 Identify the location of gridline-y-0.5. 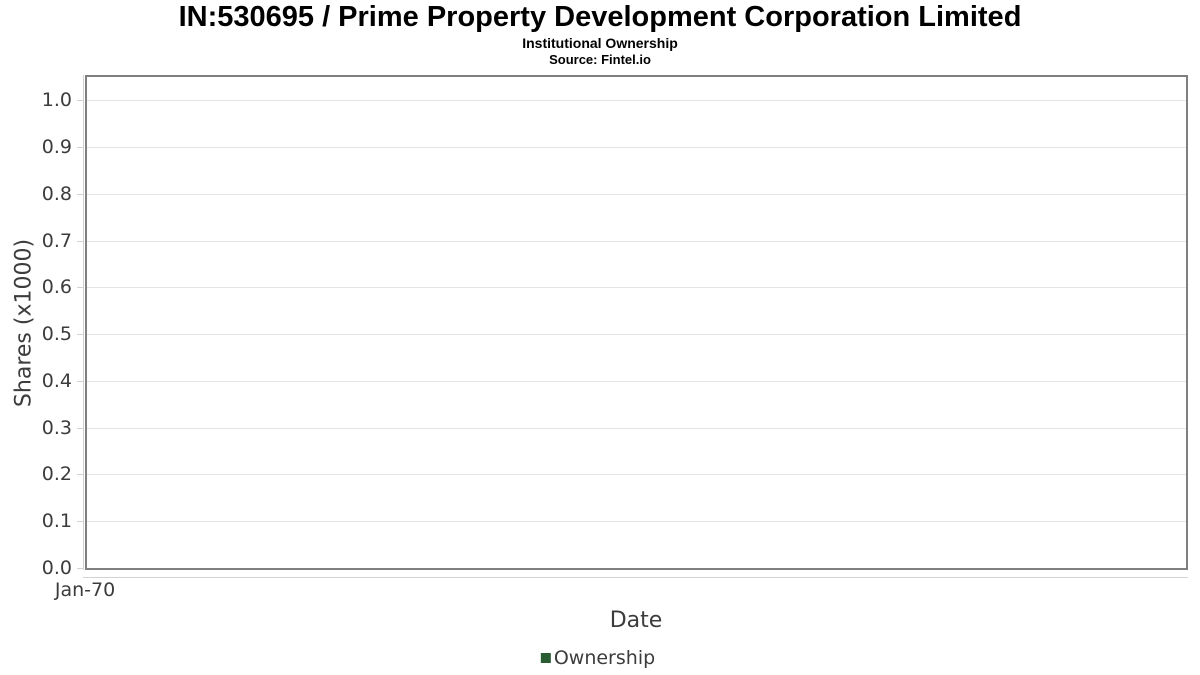
(636, 334).